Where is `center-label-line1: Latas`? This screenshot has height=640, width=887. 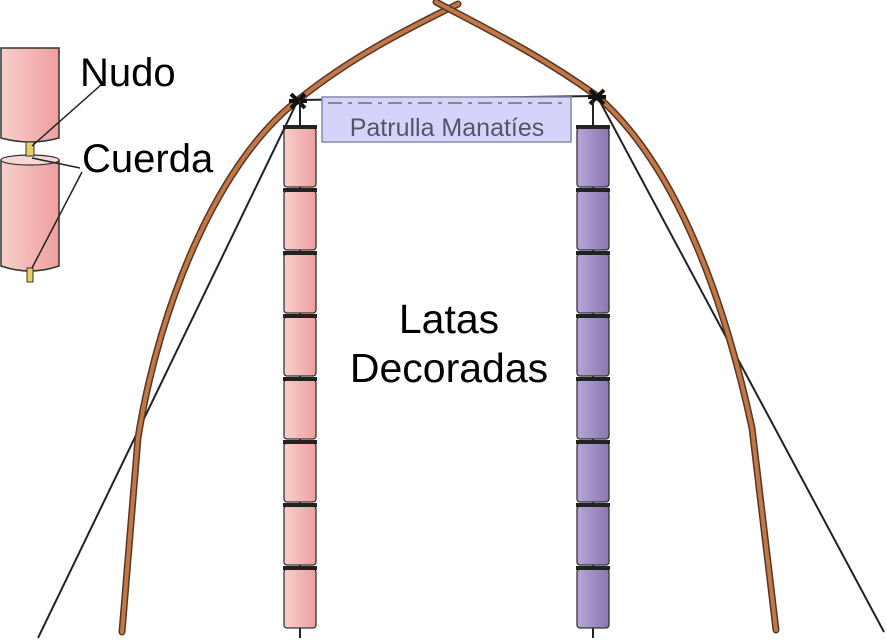 center-label-line1: Latas is located at coordinates (449, 319).